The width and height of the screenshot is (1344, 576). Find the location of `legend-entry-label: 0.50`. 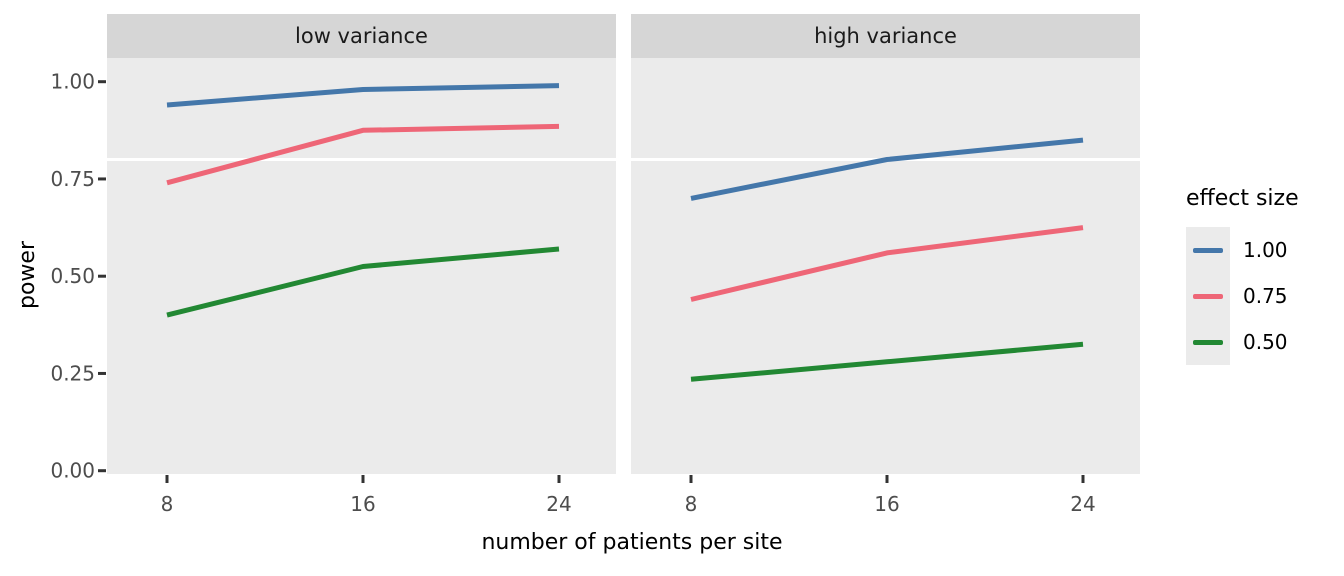

legend-entry-label: 0.50 is located at coordinates (1265, 342).